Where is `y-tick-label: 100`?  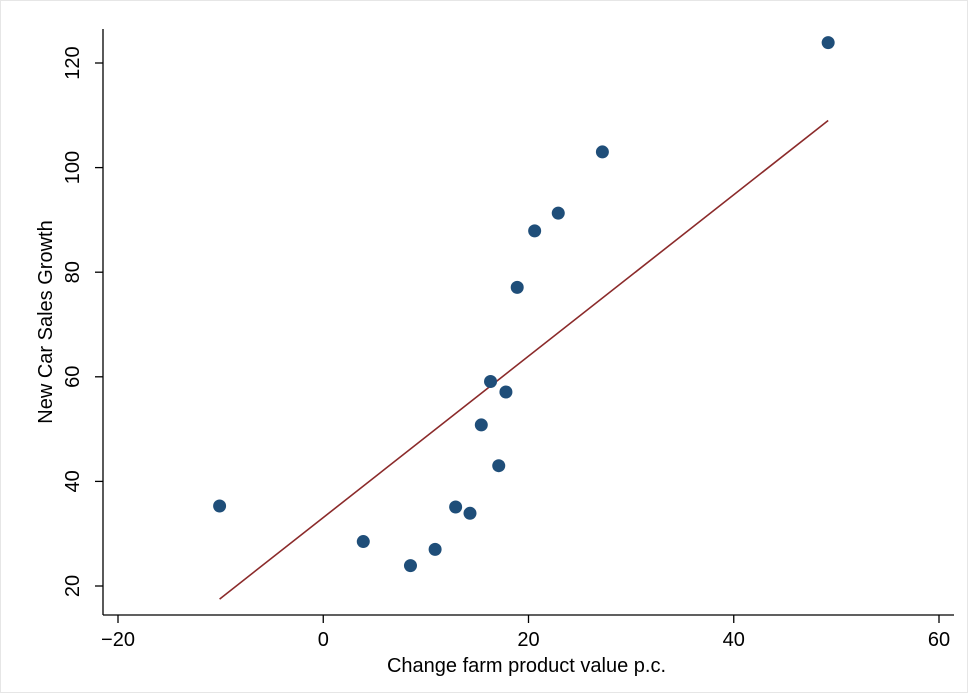 y-tick-label: 100 is located at coordinates (73, 167).